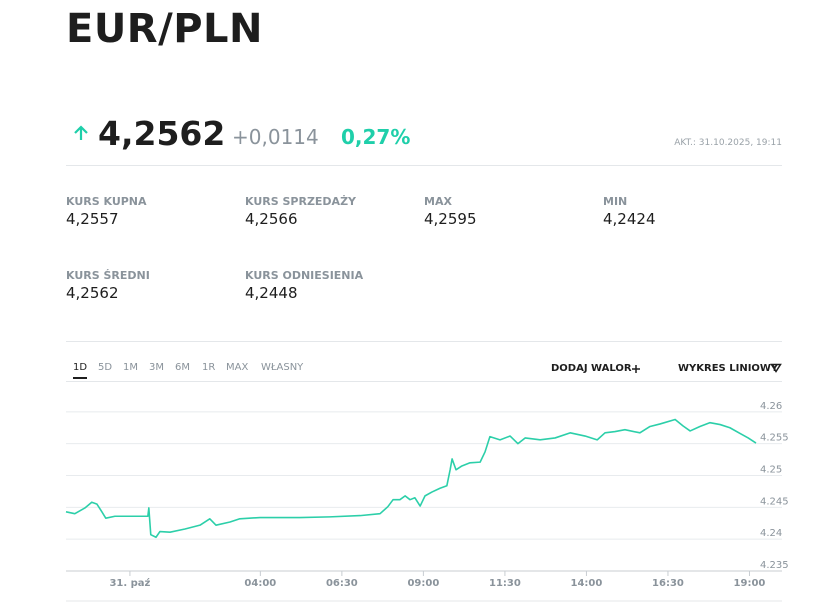 This screenshot has width=814, height=602. Describe the element at coordinates (301, 201) in the screenshot. I see `stat-label: KURS SPRZEDAŻY` at that location.